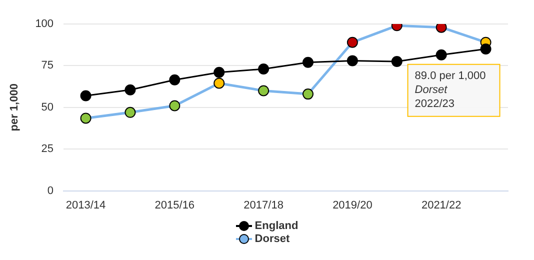 The width and height of the screenshot is (534, 260). Describe the element at coordinates (352, 205) in the screenshot. I see `x-tick-label: 2019/20` at that location.